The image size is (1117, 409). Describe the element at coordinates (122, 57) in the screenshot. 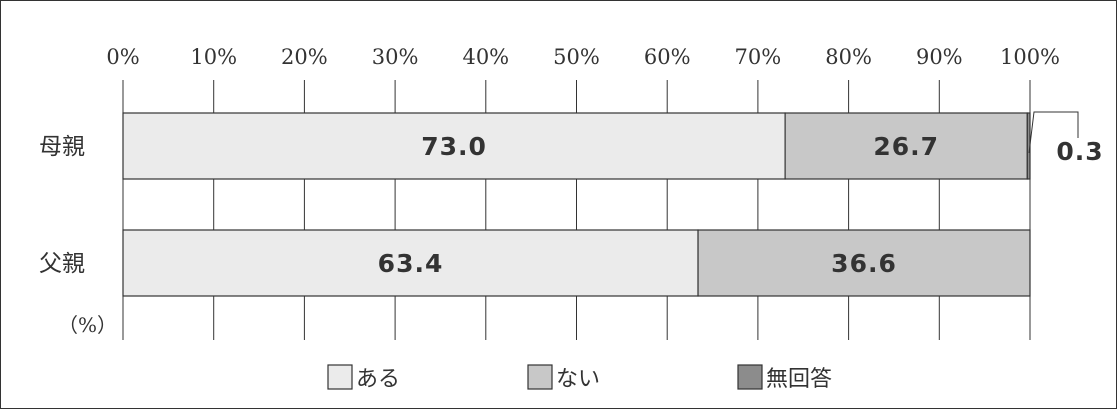

I see `x-tick-label: 0%` at that location.